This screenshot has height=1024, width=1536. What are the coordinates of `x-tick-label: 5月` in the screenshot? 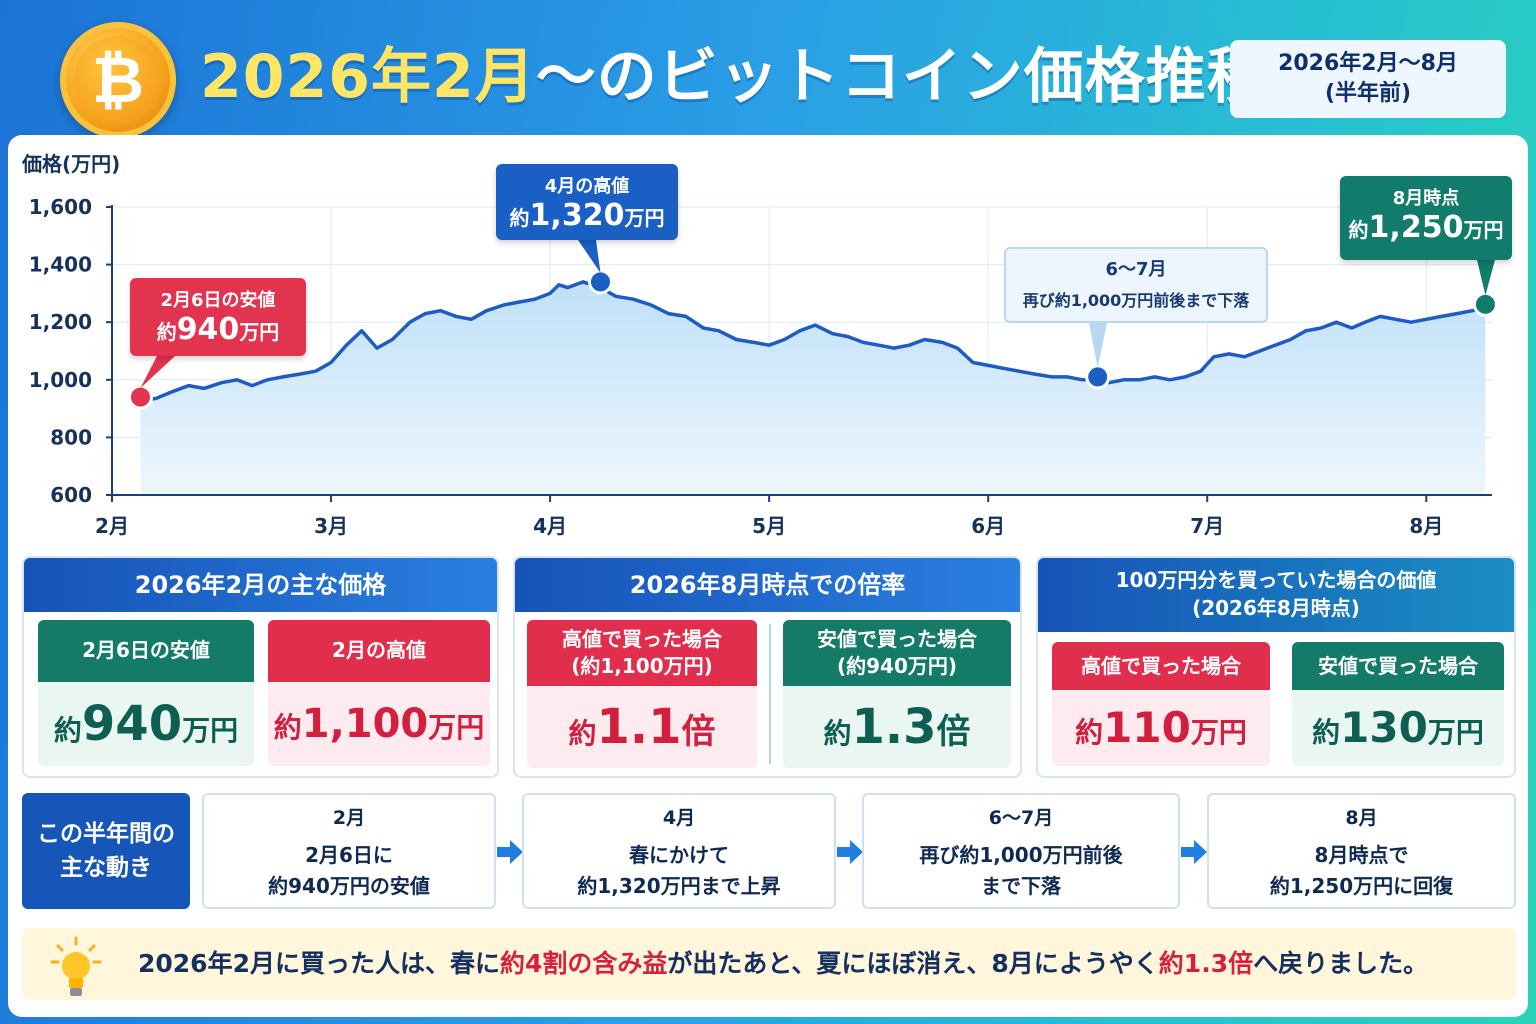 It's located at (769, 526).